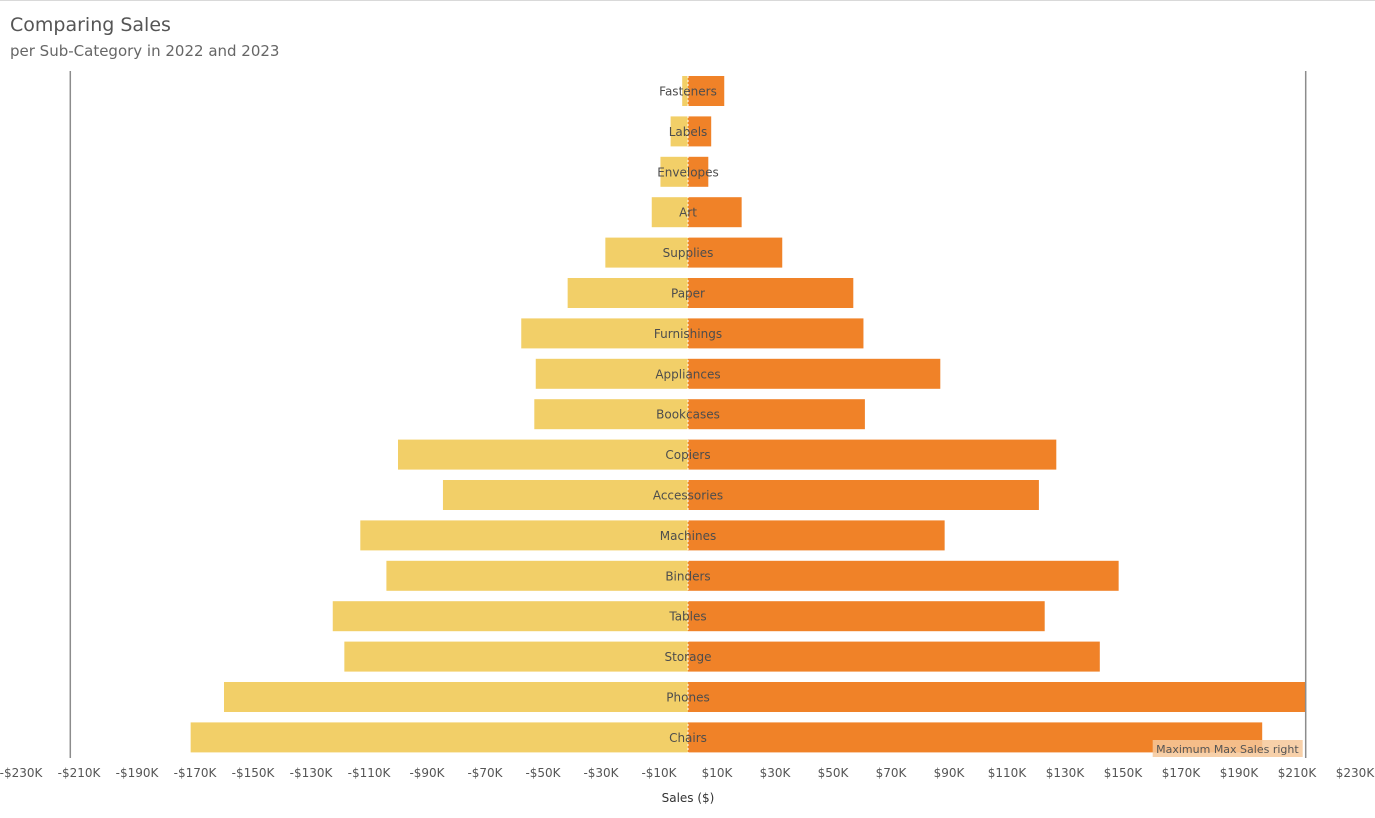  What do you see at coordinates (543, 773) in the screenshot?
I see `x-tick-label: -$50K` at bounding box center [543, 773].